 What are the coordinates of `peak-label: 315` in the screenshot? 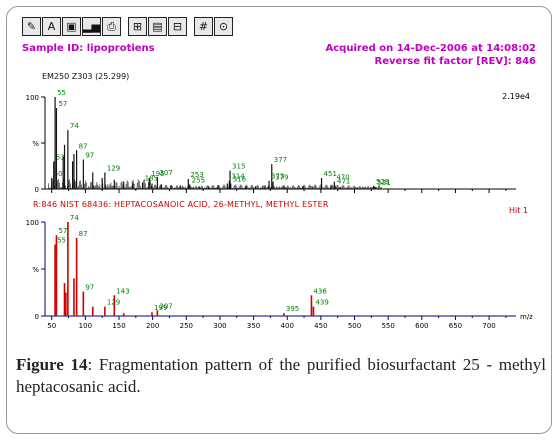 It's located at (238, 167).